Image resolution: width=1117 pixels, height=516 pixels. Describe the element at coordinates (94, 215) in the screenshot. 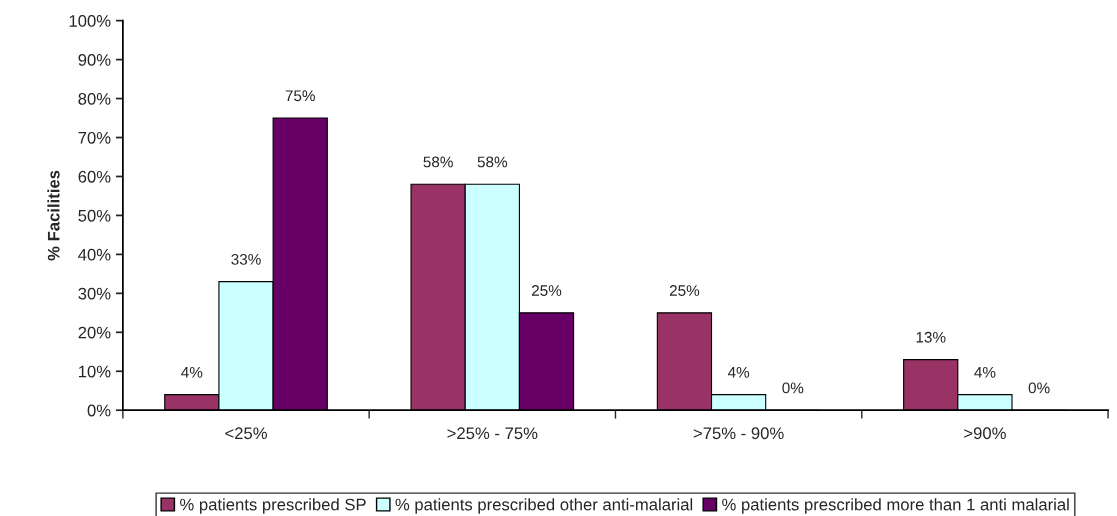

I see `y-tick-label: 50%` at that location.